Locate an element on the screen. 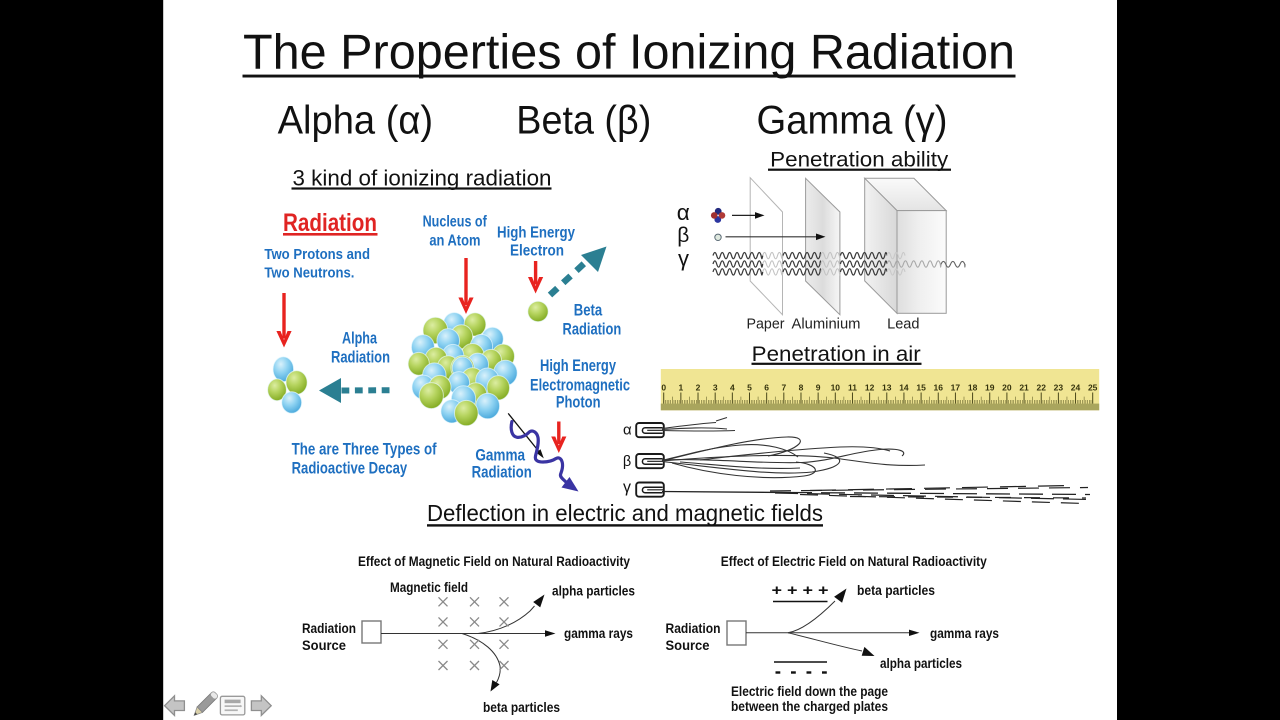  svg-text: Magnetic field is located at coordinates (429, 587).